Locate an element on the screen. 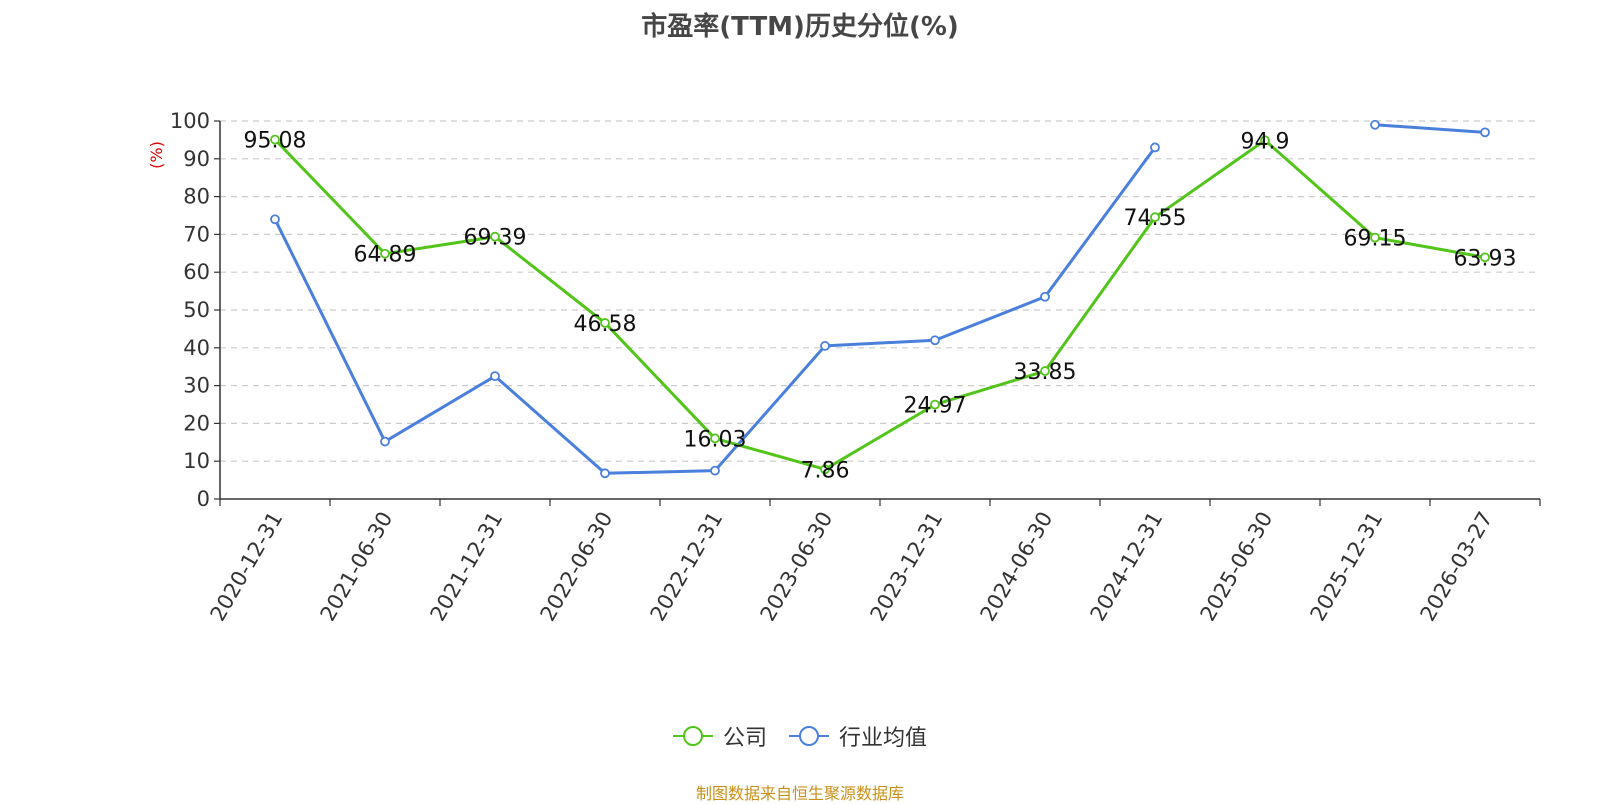 The height and width of the screenshot is (804, 1600). x-tick-label: 2023-12-31 is located at coordinates (907, 567).